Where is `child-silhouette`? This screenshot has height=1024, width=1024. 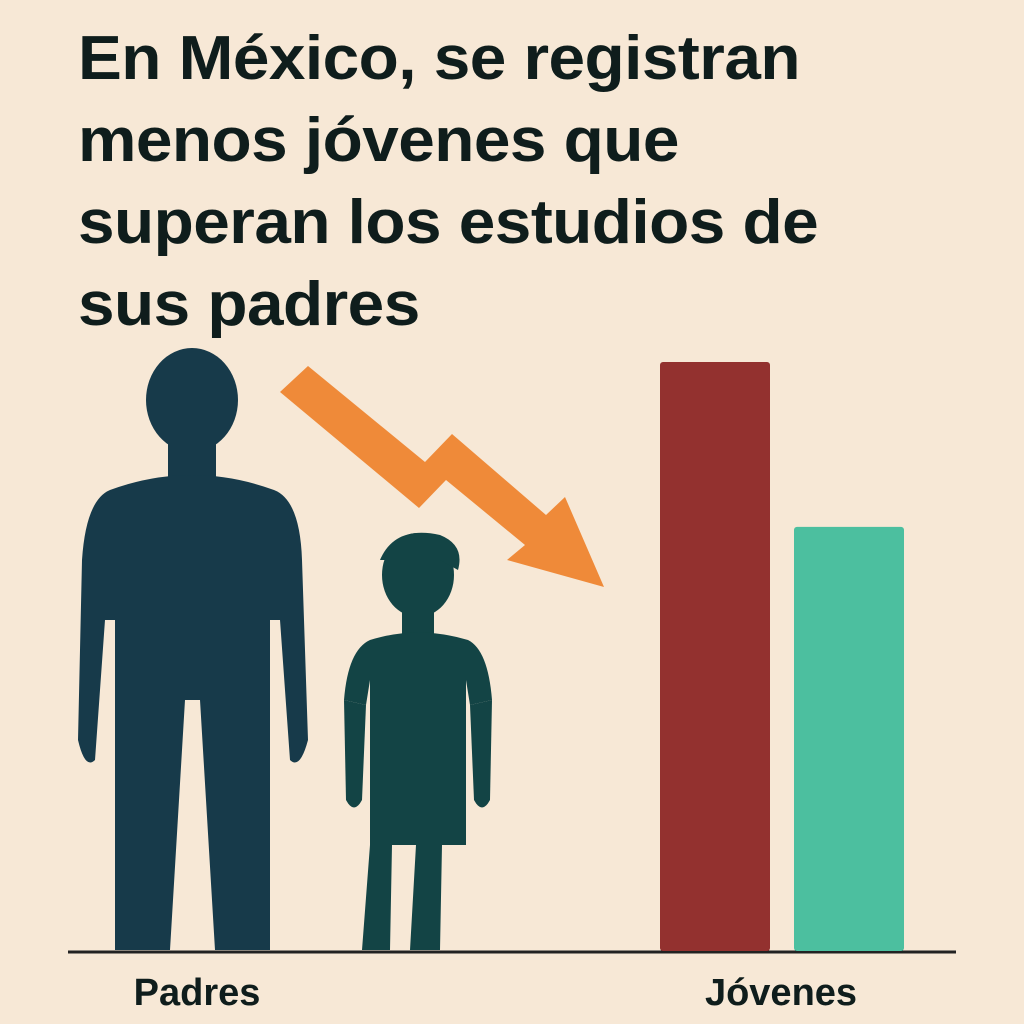
child-silhouette is located at coordinates (418, 741).